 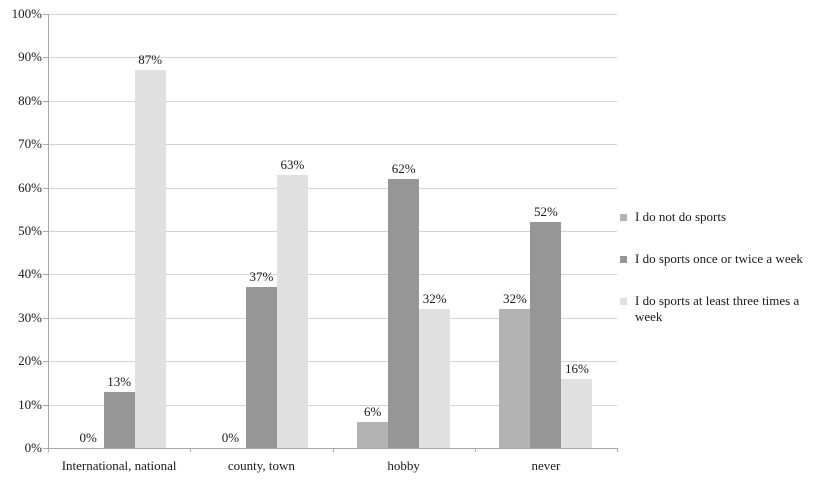 What do you see at coordinates (30, 404) in the screenshot?
I see `y-axis-tick-label: 10%` at bounding box center [30, 404].